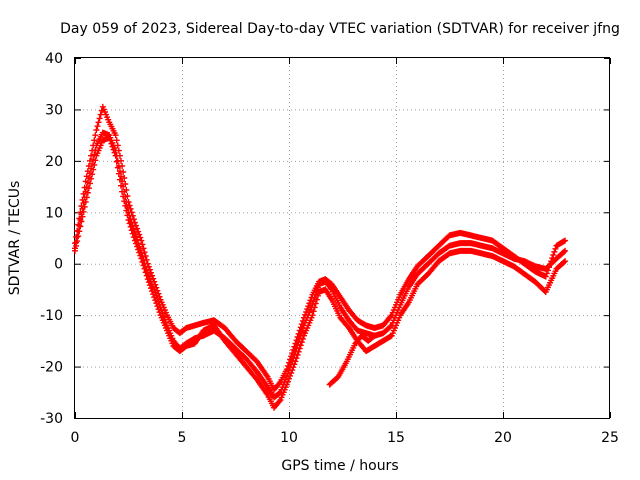 The image size is (640, 480). I want to click on x-tick-label: 0, so click(75, 438).